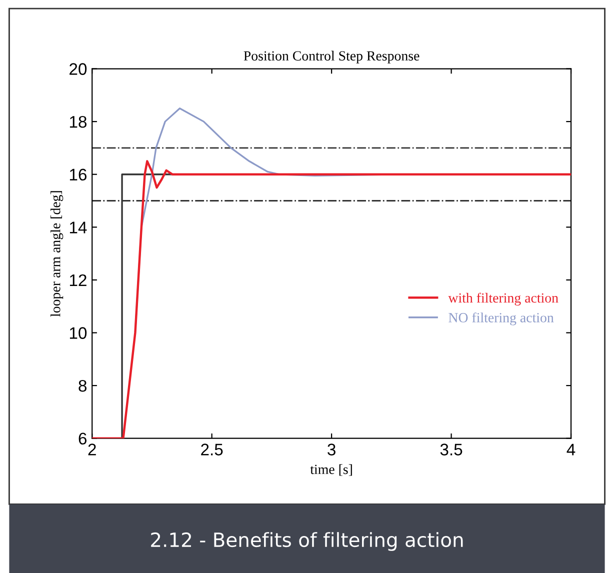  I want to click on x-tick-label: 3.5, so click(451, 450).